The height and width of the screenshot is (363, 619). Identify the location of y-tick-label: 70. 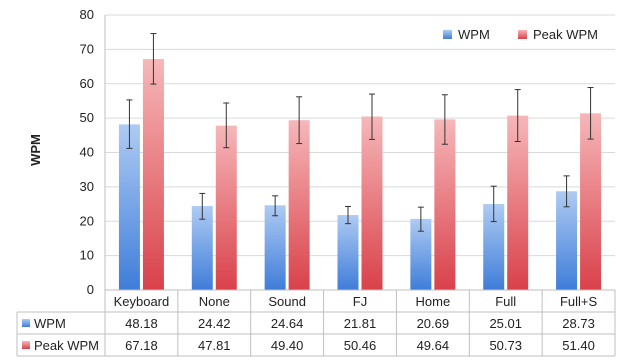
(87, 48).